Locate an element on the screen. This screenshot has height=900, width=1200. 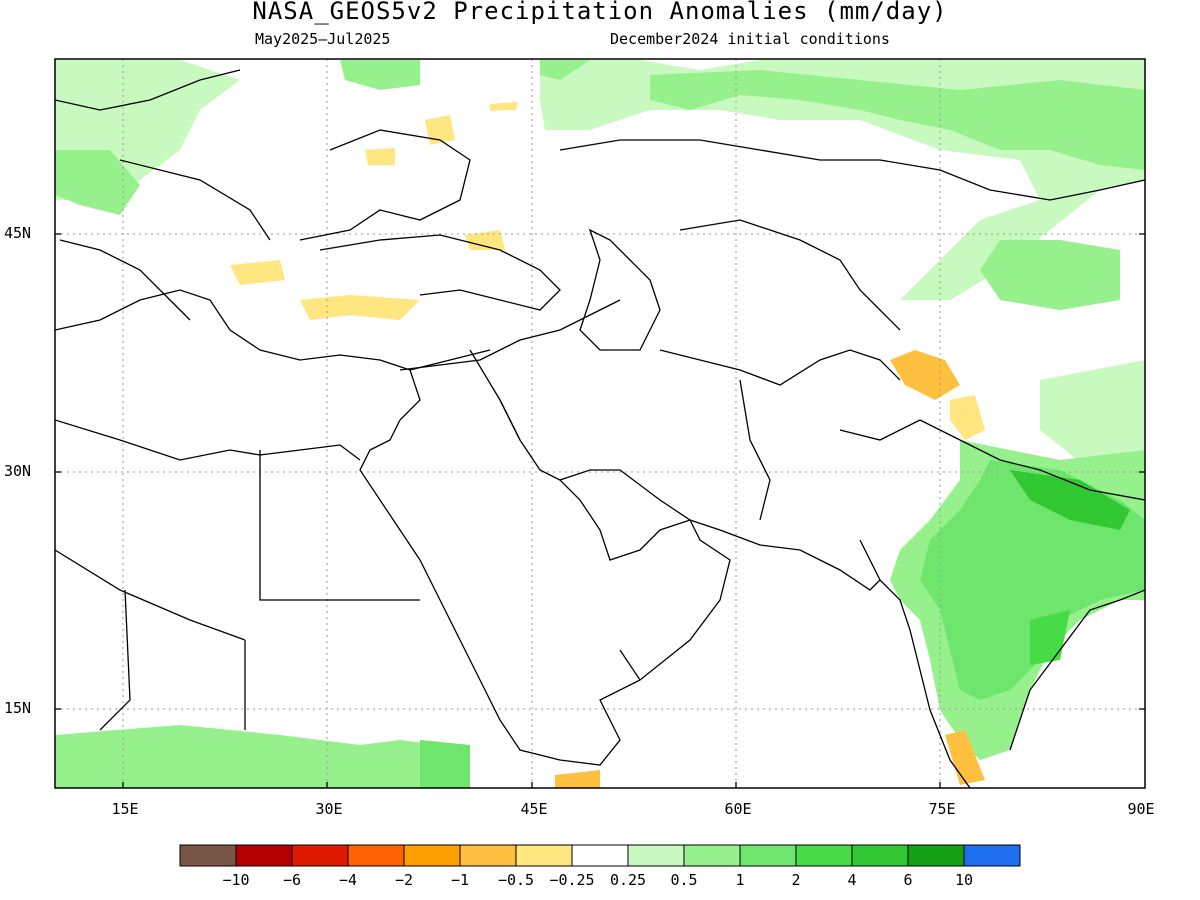
colorbar-label: 4 is located at coordinates (852, 880).